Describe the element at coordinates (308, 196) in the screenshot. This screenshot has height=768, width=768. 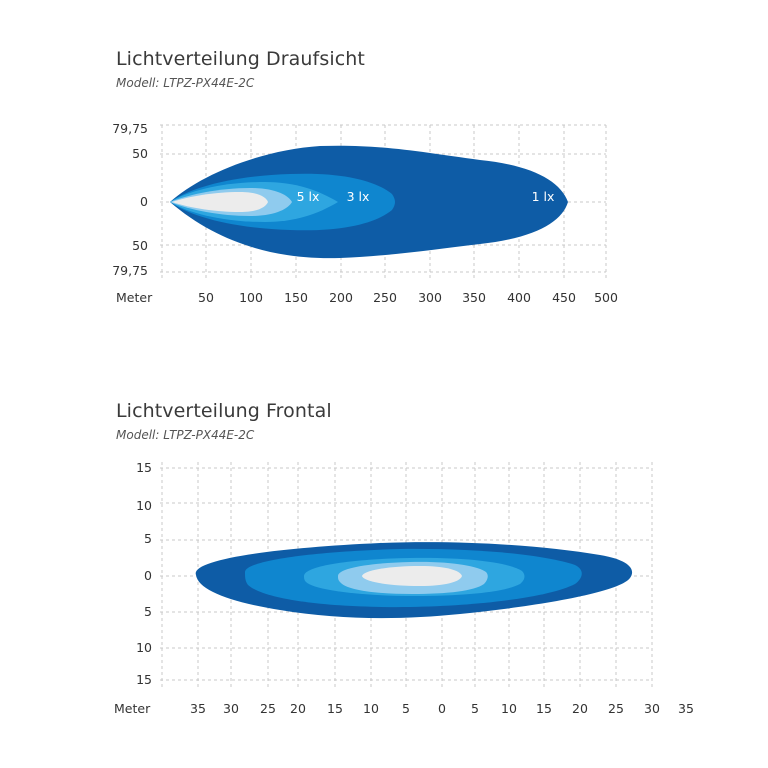
I see `zone-label-5lx: 5 lx` at that location.